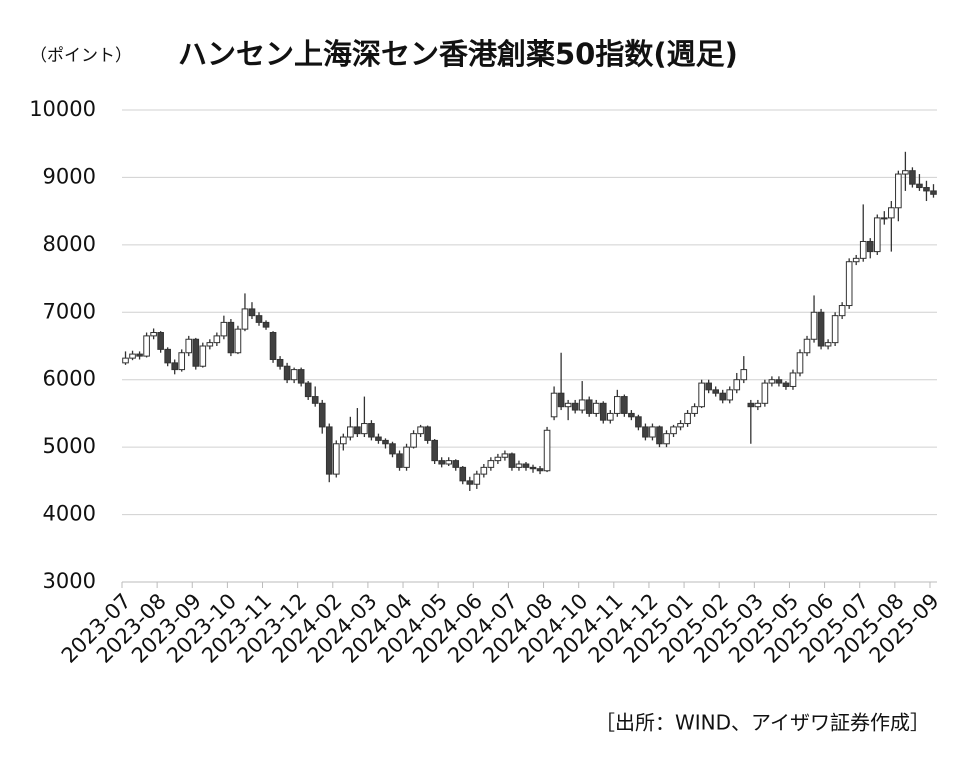  I want to click on y-tick-label: 8000, so click(69, 244).